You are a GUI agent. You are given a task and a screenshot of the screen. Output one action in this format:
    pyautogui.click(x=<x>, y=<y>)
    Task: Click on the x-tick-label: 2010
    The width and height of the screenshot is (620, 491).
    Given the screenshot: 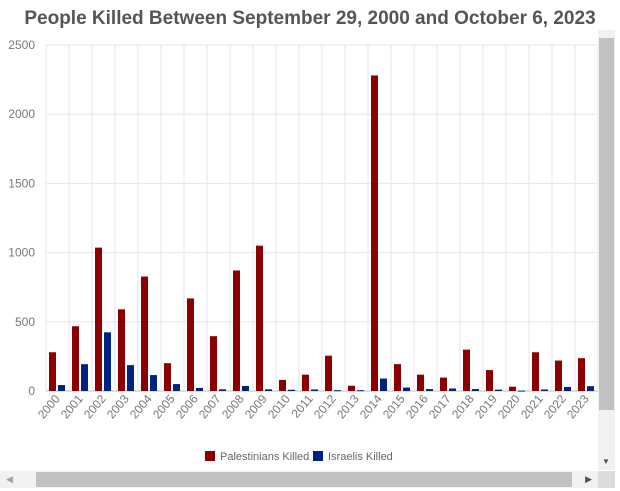 What is the action you would take?
    pyautogui.click(x=279, y=407)
    